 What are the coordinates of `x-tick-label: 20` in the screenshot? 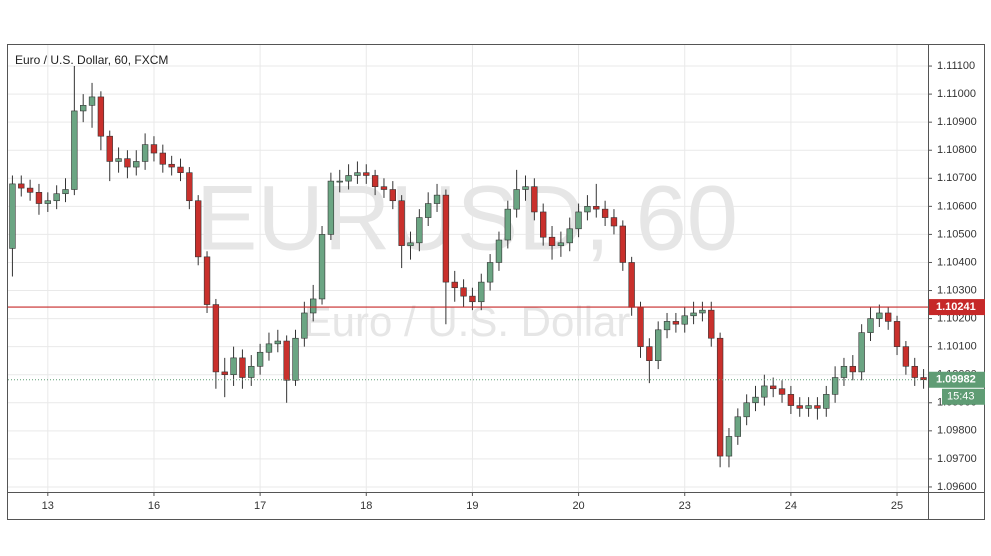 It's located at (578, 506).